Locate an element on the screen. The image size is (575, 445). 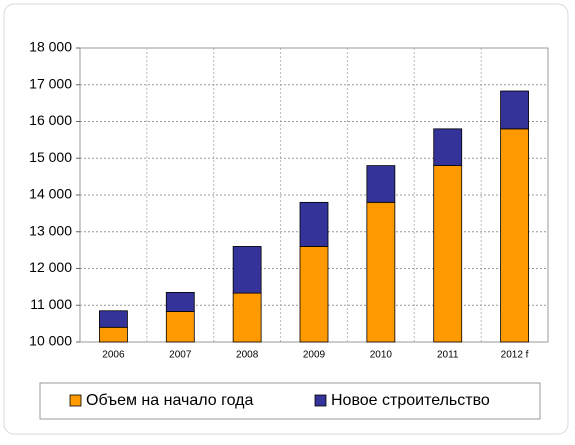
y-tick-label: 11 000 is located at coordinates (51, 304).